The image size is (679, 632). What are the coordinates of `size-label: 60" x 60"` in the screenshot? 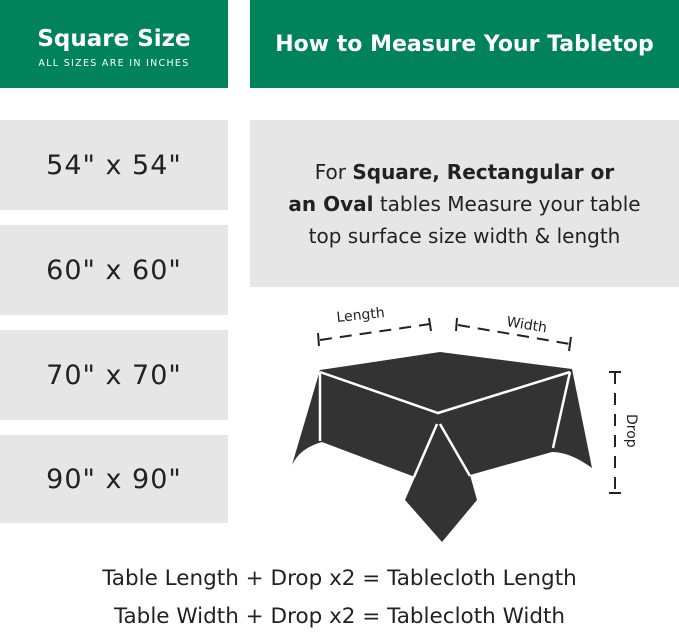 It's located at (114, 270).